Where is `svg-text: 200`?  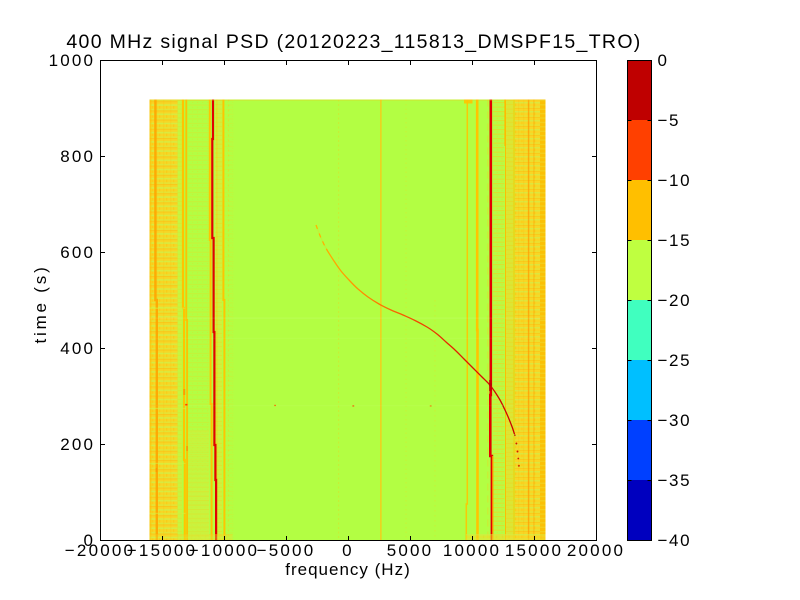 svg-text: 200 is located at coordinates (77, 444).